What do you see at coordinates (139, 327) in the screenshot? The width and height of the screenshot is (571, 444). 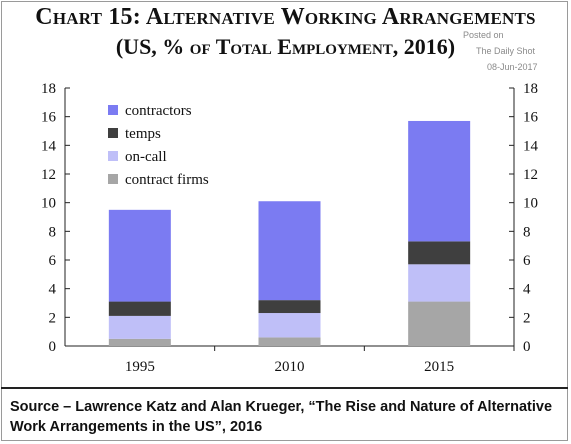 I see `bar-segment-on-call-1995` at bounding box center [139, 327].